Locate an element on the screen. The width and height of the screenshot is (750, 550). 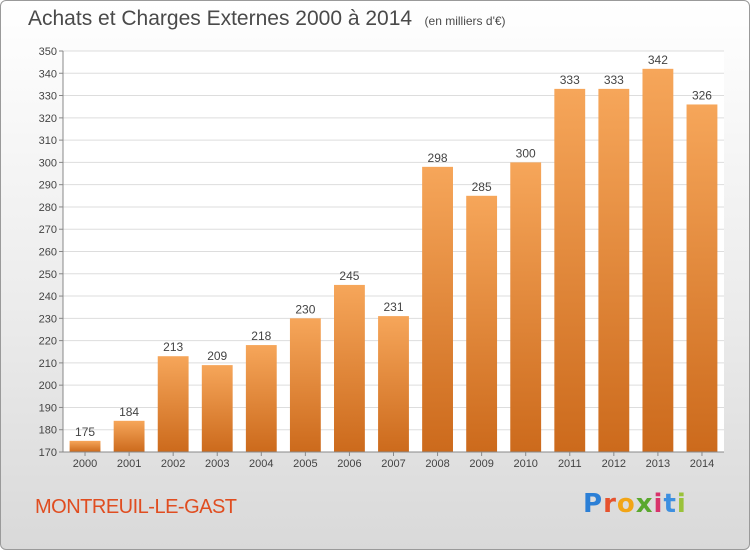
x-tick-label: 2003 is located at coordinates (217, 464).